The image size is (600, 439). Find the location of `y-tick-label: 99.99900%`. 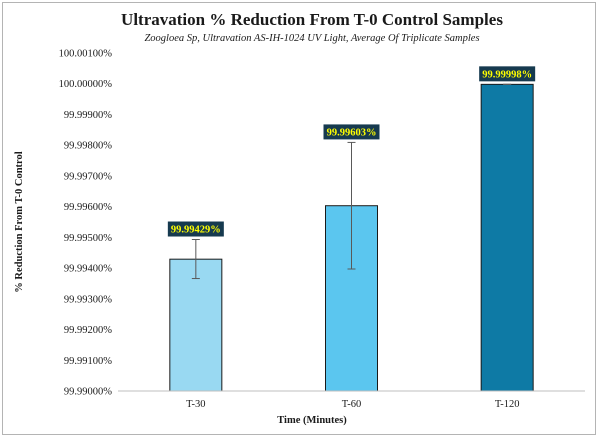

y-tick-label: 99.99900% is located at coordinates (88, 115).